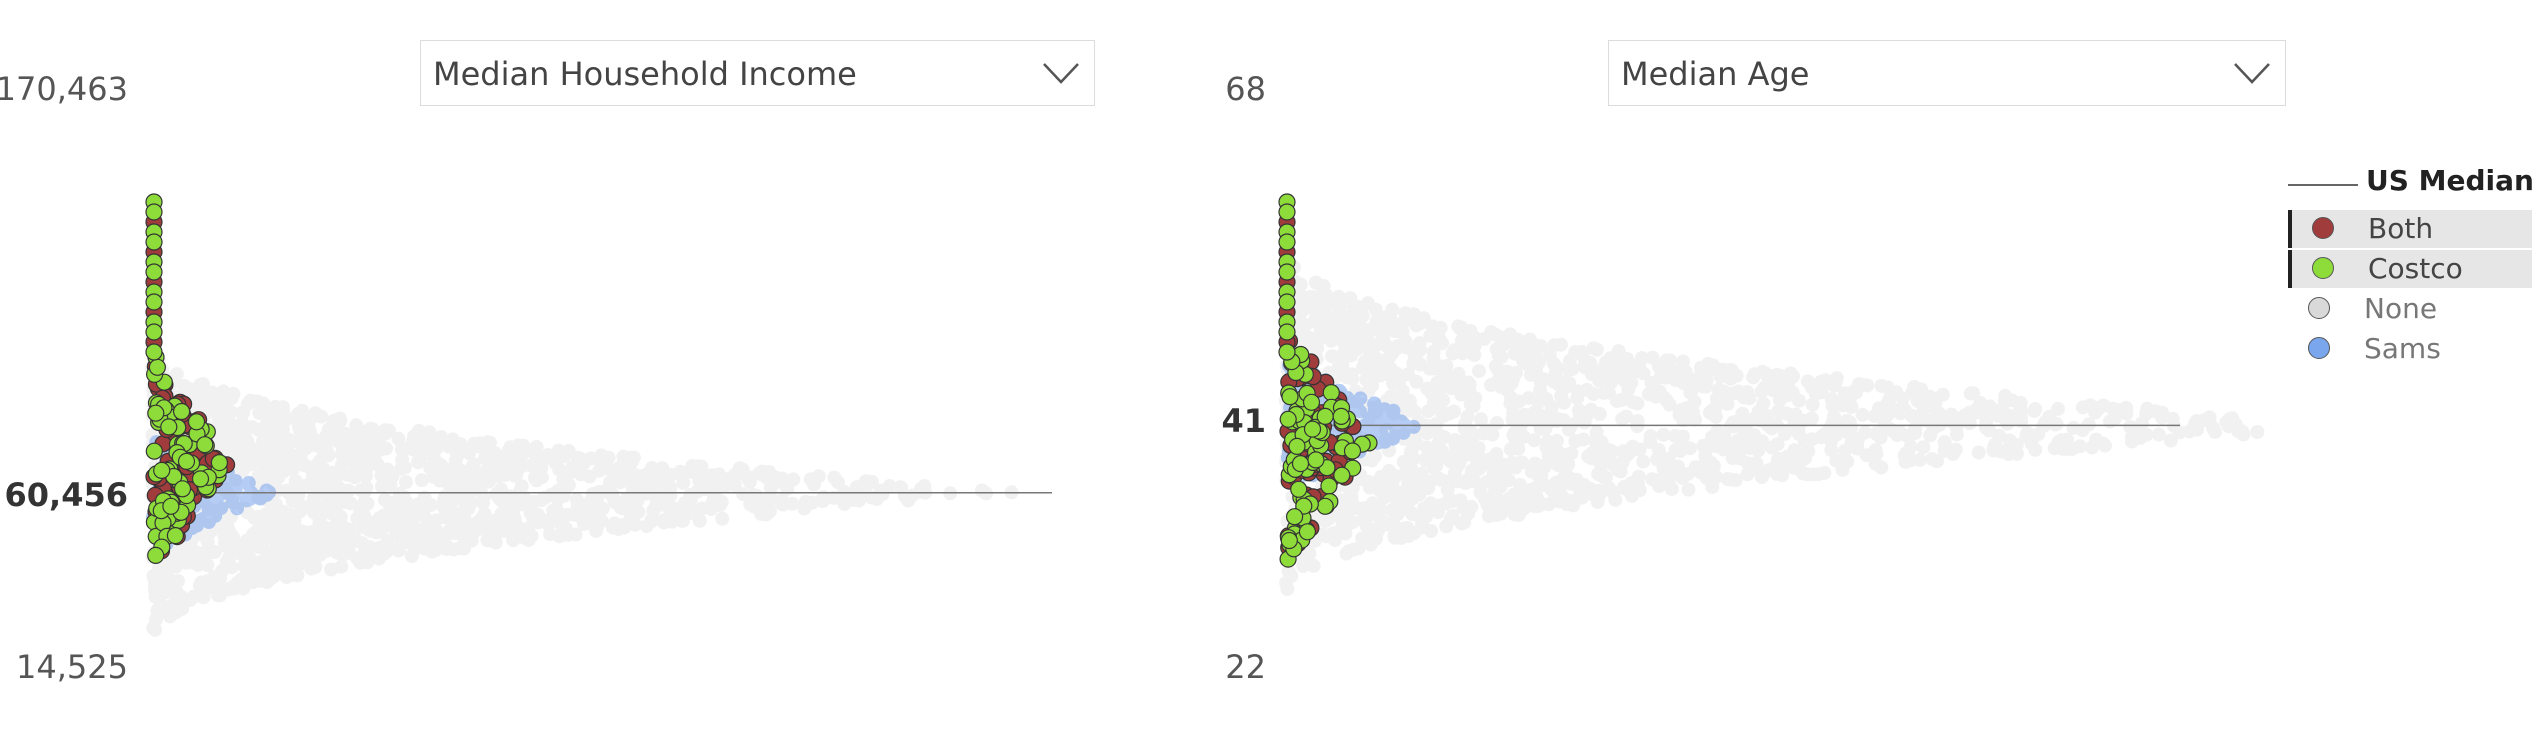  I want to click on legend-item-none: None, so click(2408, 309).